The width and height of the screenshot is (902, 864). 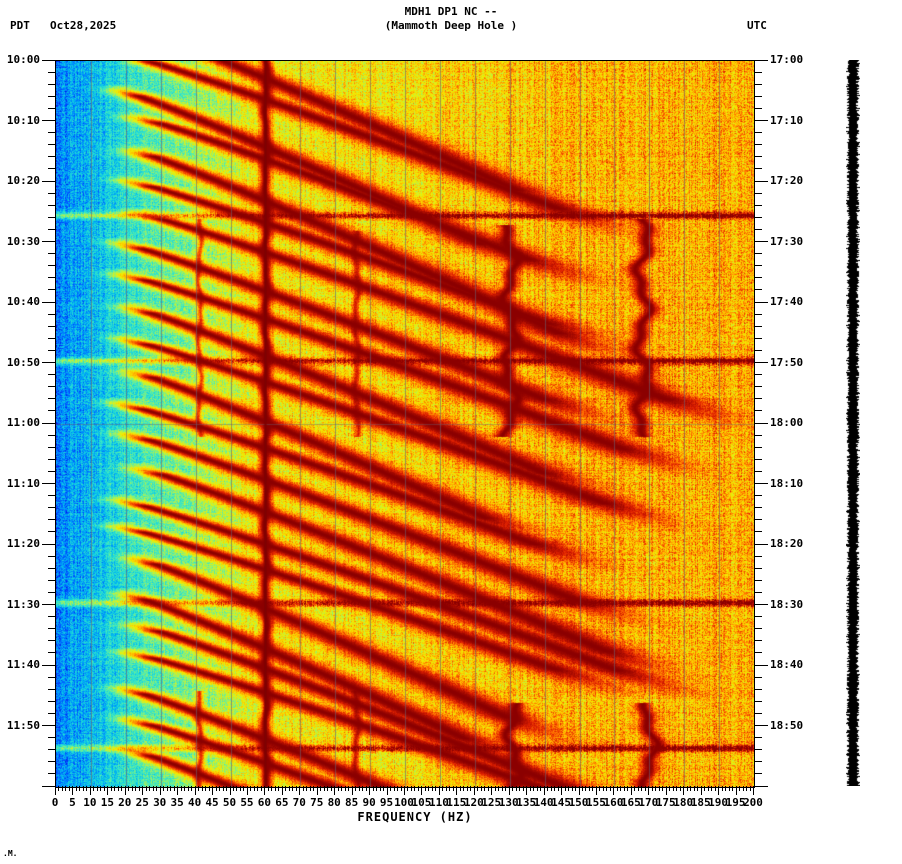 What do you see at coordinates (718, 802) in the screenshot?
I see `freq-tick-label: 190` at bounding box center [718, 802].